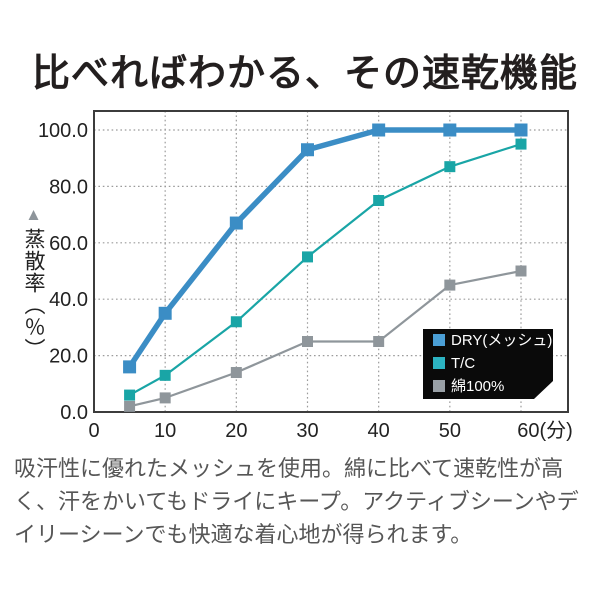 Image resolution: width=600 pixels, height=600 pixels. What do you see at coordinates (33, 216) in the screenshot?
I see `triangle-icon: ▲` at bounding box center [33, 216].